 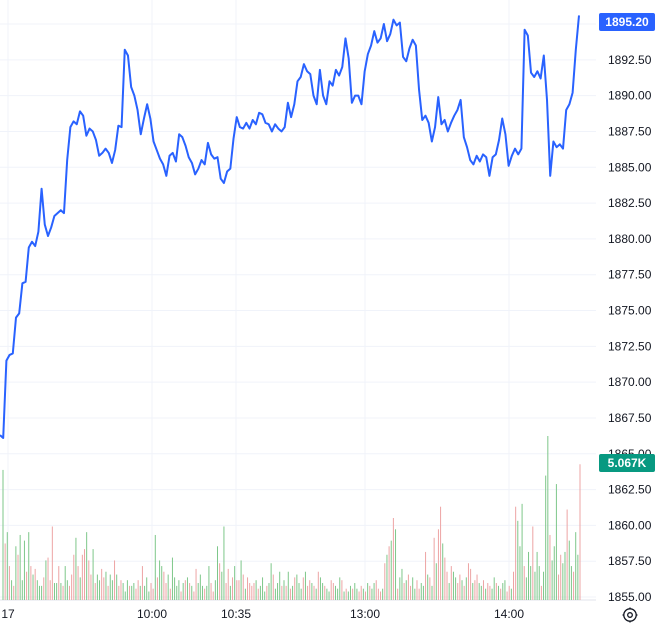 What do you see at coordinates (236, 614) in the screenshot?
I see `x-tick-label: 10:35` at bounding box center [236, 614].